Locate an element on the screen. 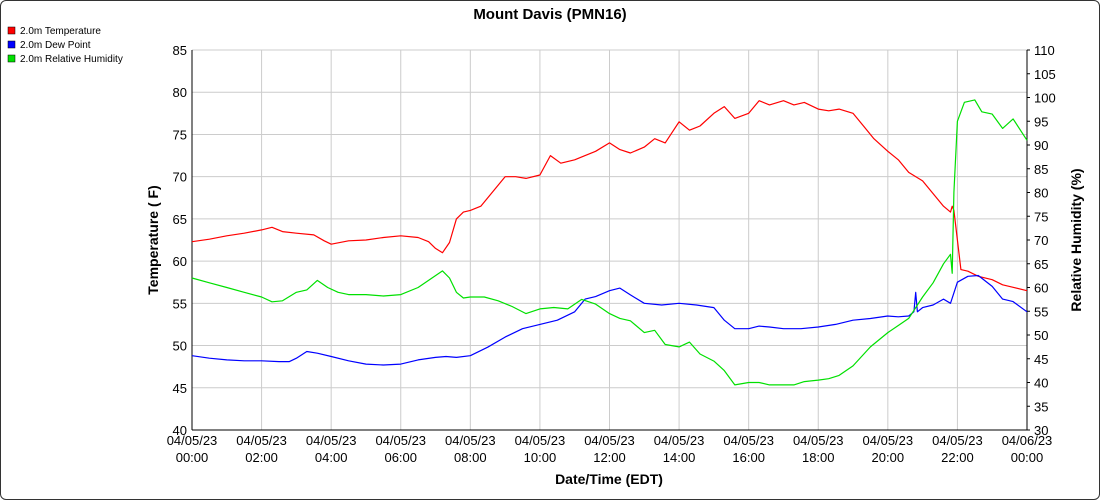 Image resolution: width=1100 pixels, height=500 pixels. x-tick-label-date: 04/06/23 is located at coordinates (1027, 440).